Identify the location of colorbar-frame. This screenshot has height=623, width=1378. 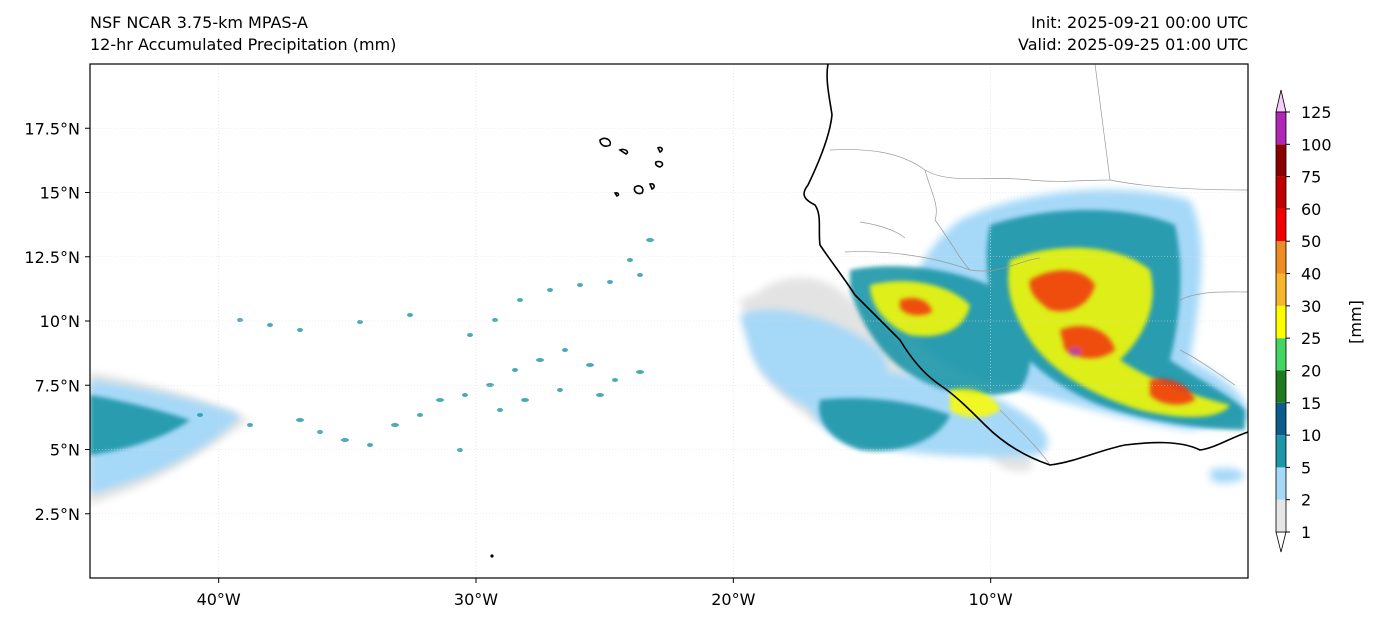
(1281, 322).